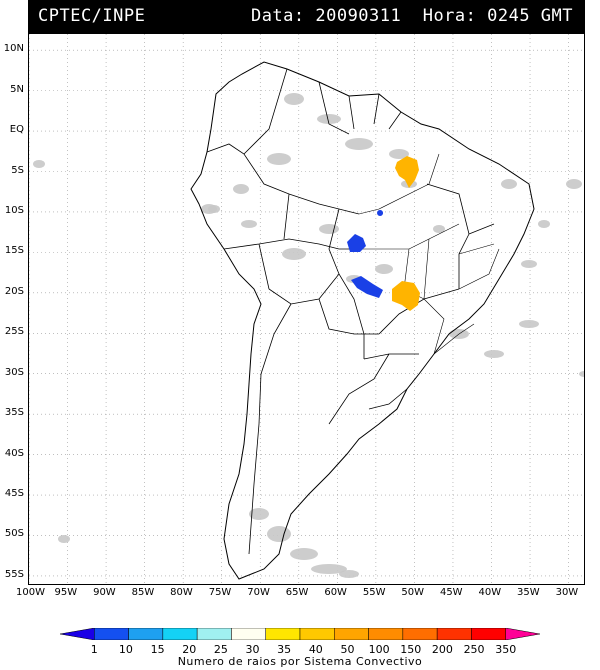 The width and height of the screenshot is (600, 670). I want to click on lon-label: 100W, so click(30, 592).